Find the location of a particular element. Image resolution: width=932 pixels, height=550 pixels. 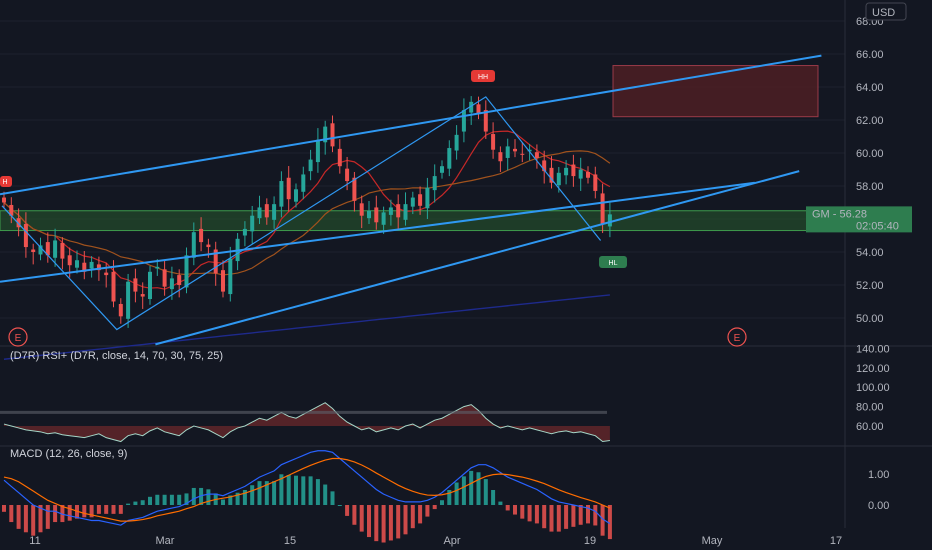

last-price-tag is located at coordinates (859, 219).